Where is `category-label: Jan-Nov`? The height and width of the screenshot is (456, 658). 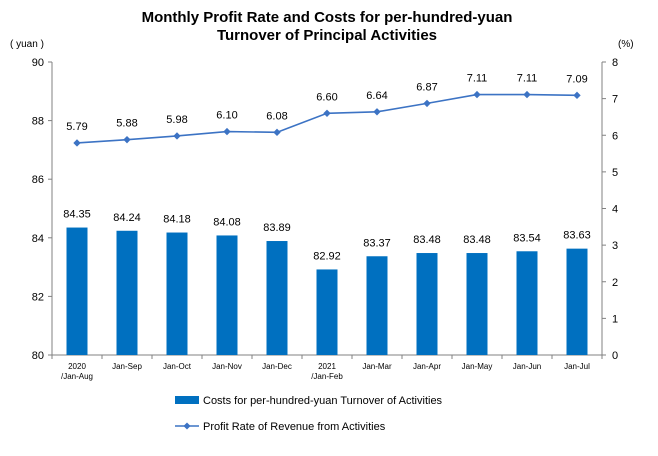
category-label: Jan-Nov is located at coordinates (227, 366).